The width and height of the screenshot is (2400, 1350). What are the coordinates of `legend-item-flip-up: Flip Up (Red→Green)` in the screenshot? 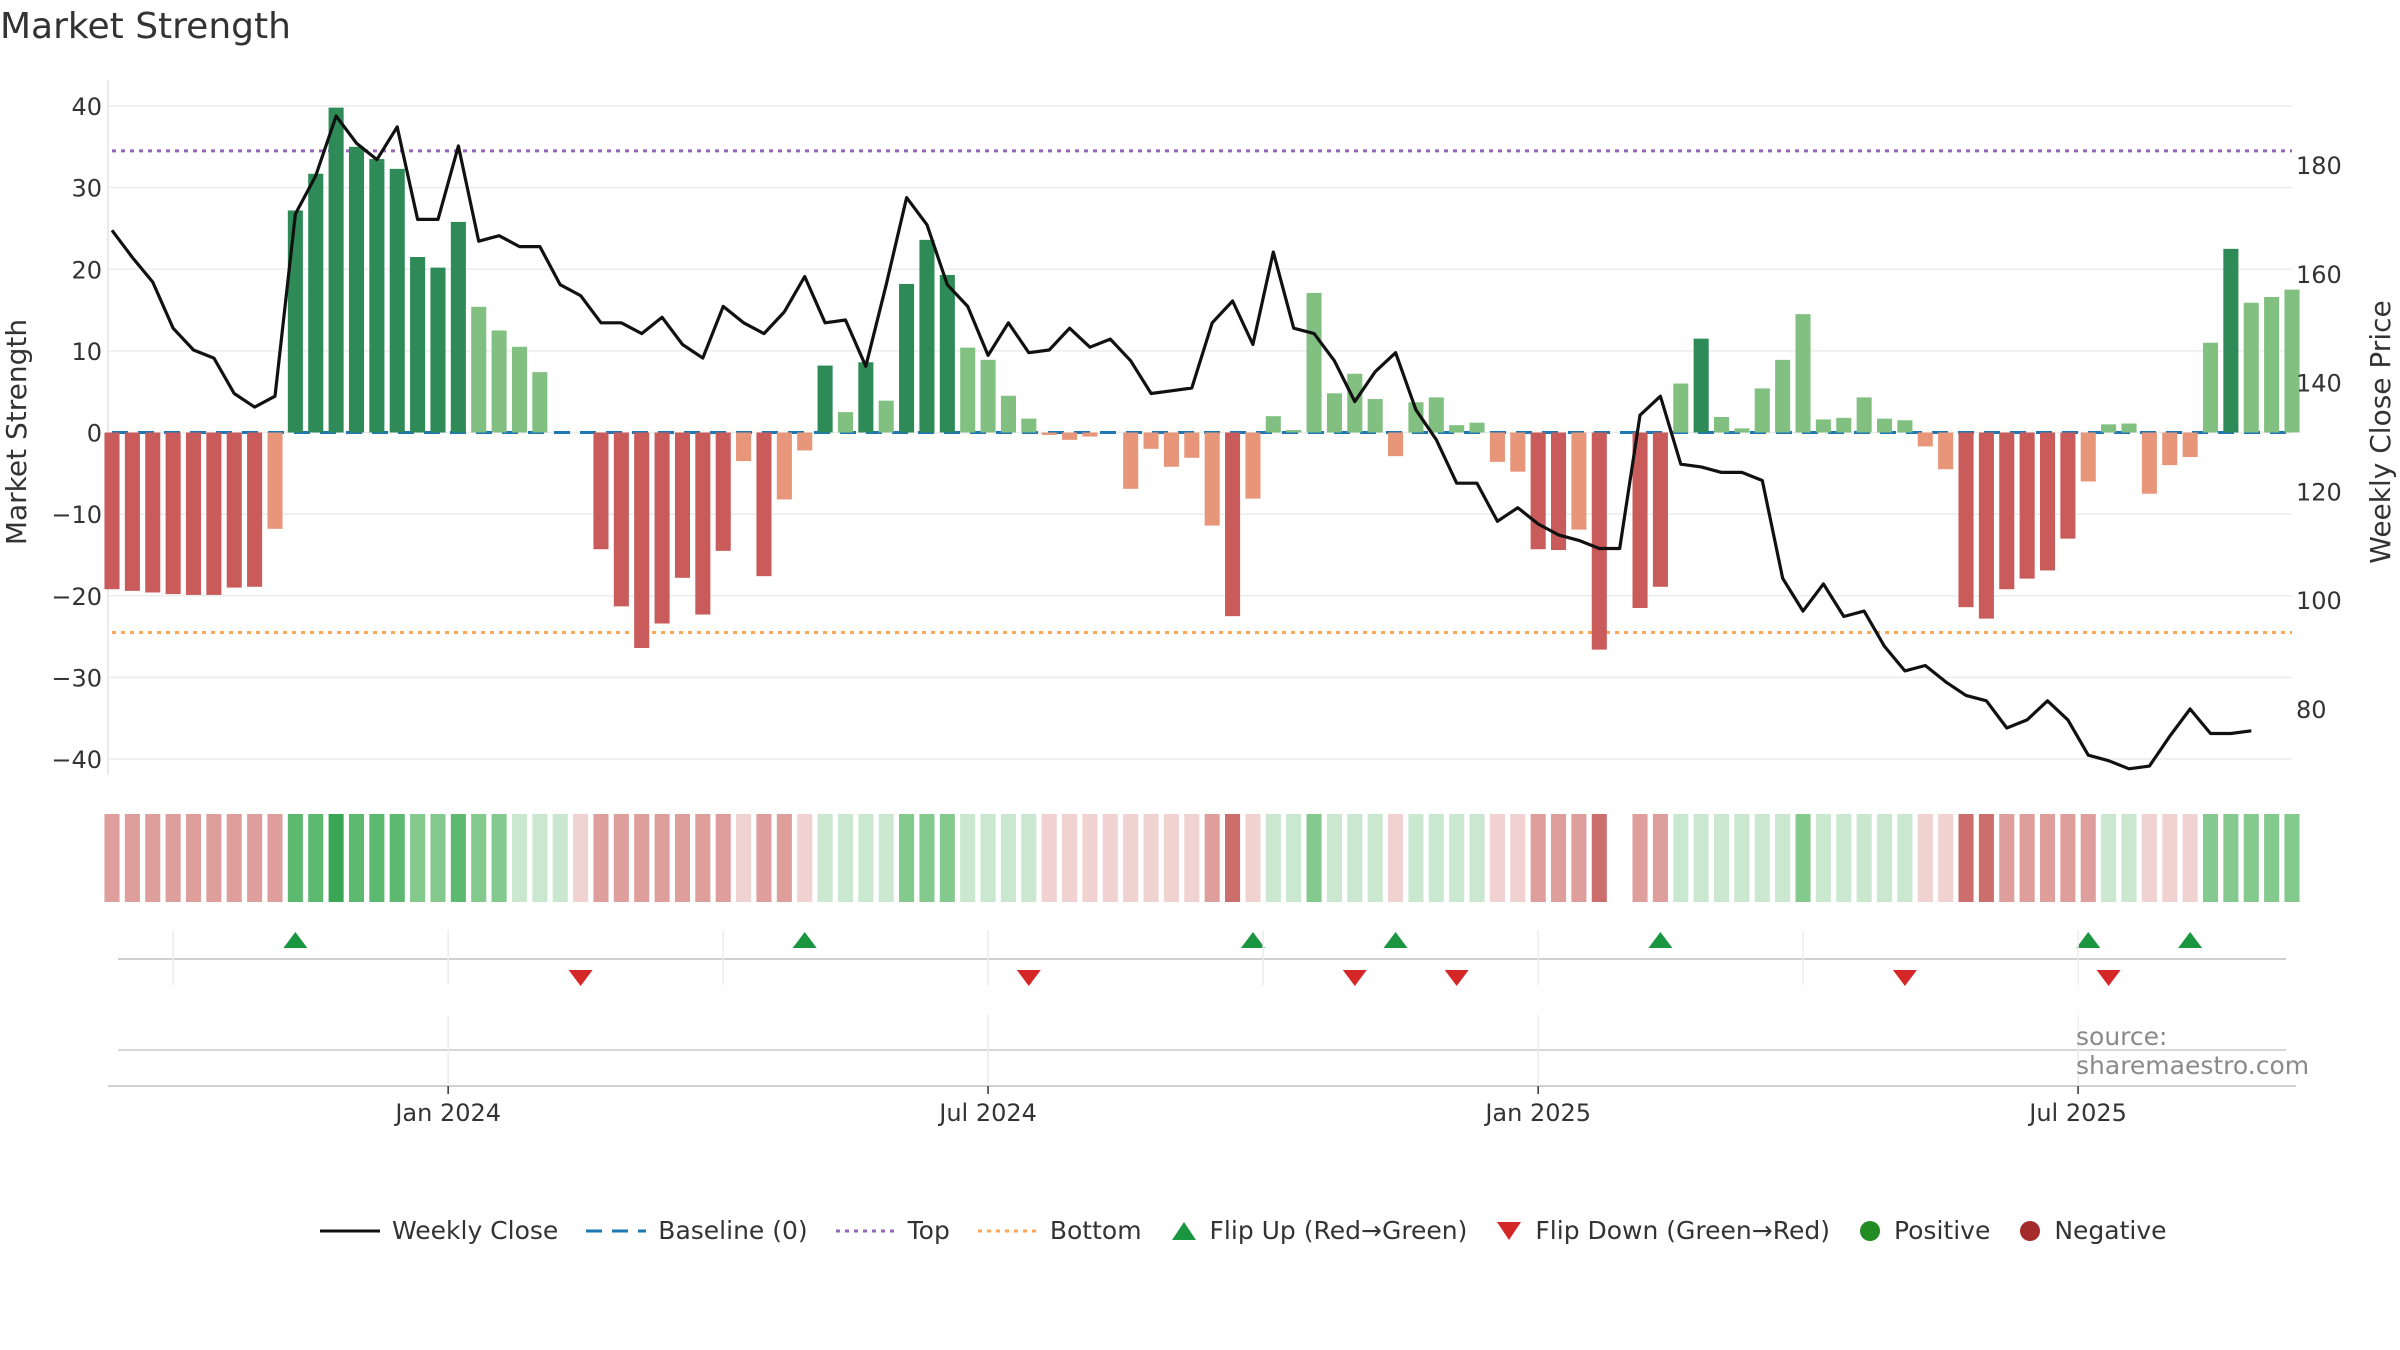 It's located at (1318, 1230).